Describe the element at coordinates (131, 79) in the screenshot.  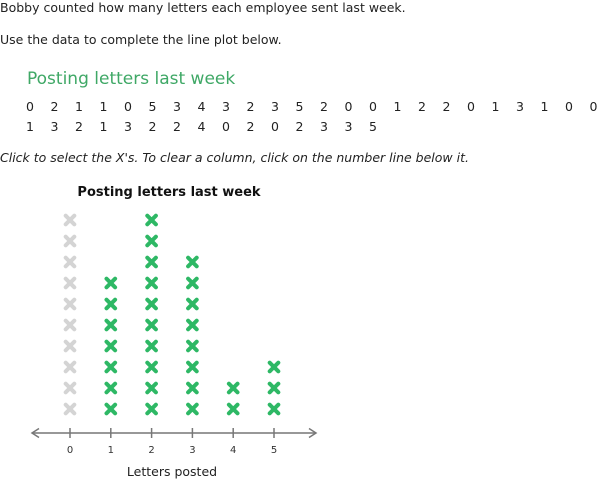
I see `data-table-title: Posting letters last week` at that location.